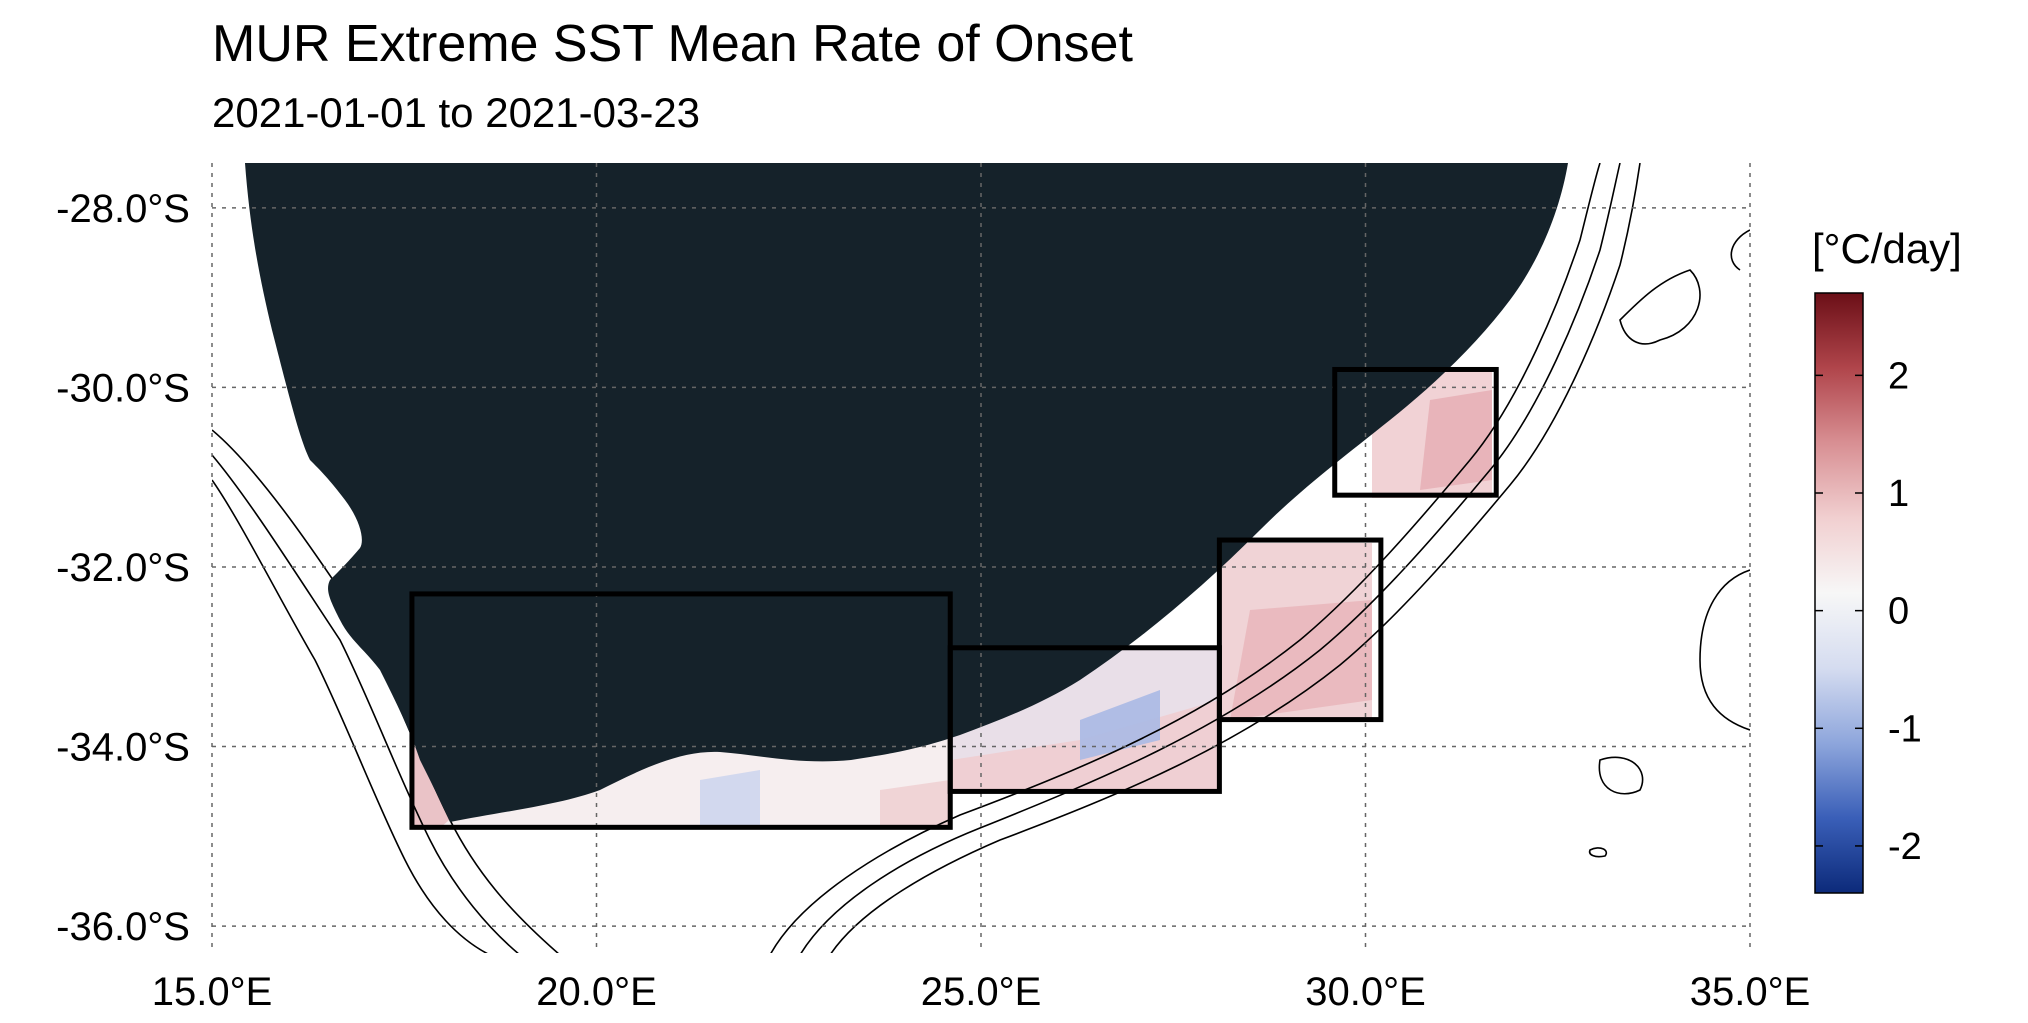 This screenshot has width=2028, height=1023. What do you see at coordinates (1365, 992) in the screenshot?
I see `lon-tick-label: 30.0°E` at bounding box center [1365, 992].